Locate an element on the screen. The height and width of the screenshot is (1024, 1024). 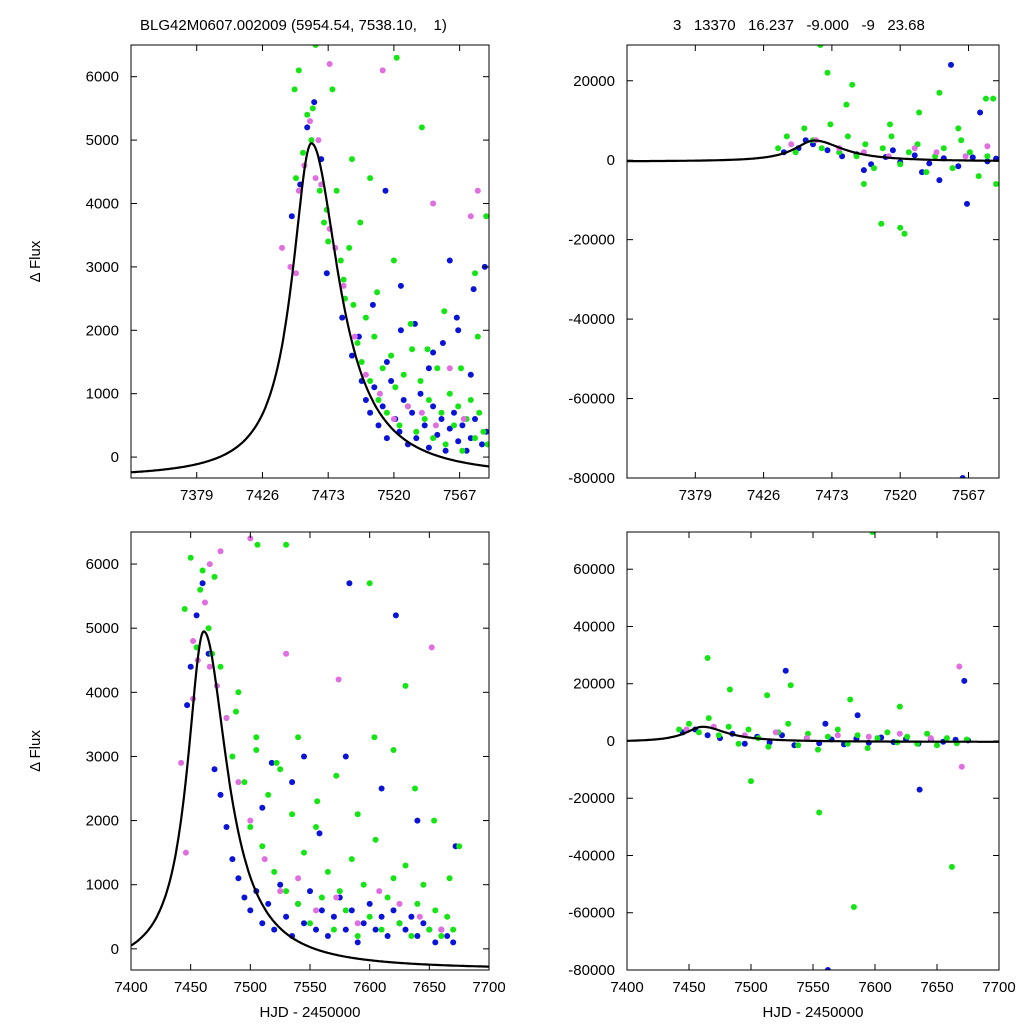
x-tick-label: 7400 is located at coordinates (130, 987).